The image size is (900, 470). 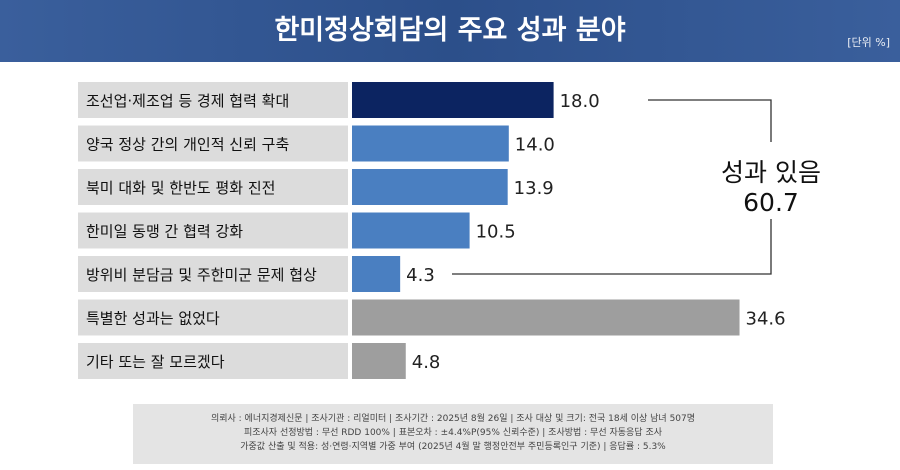 What do you see at coordinates (710, 120) in the screenshot?
I see `annotation-bracket-top` at bounding box center [710, 120].